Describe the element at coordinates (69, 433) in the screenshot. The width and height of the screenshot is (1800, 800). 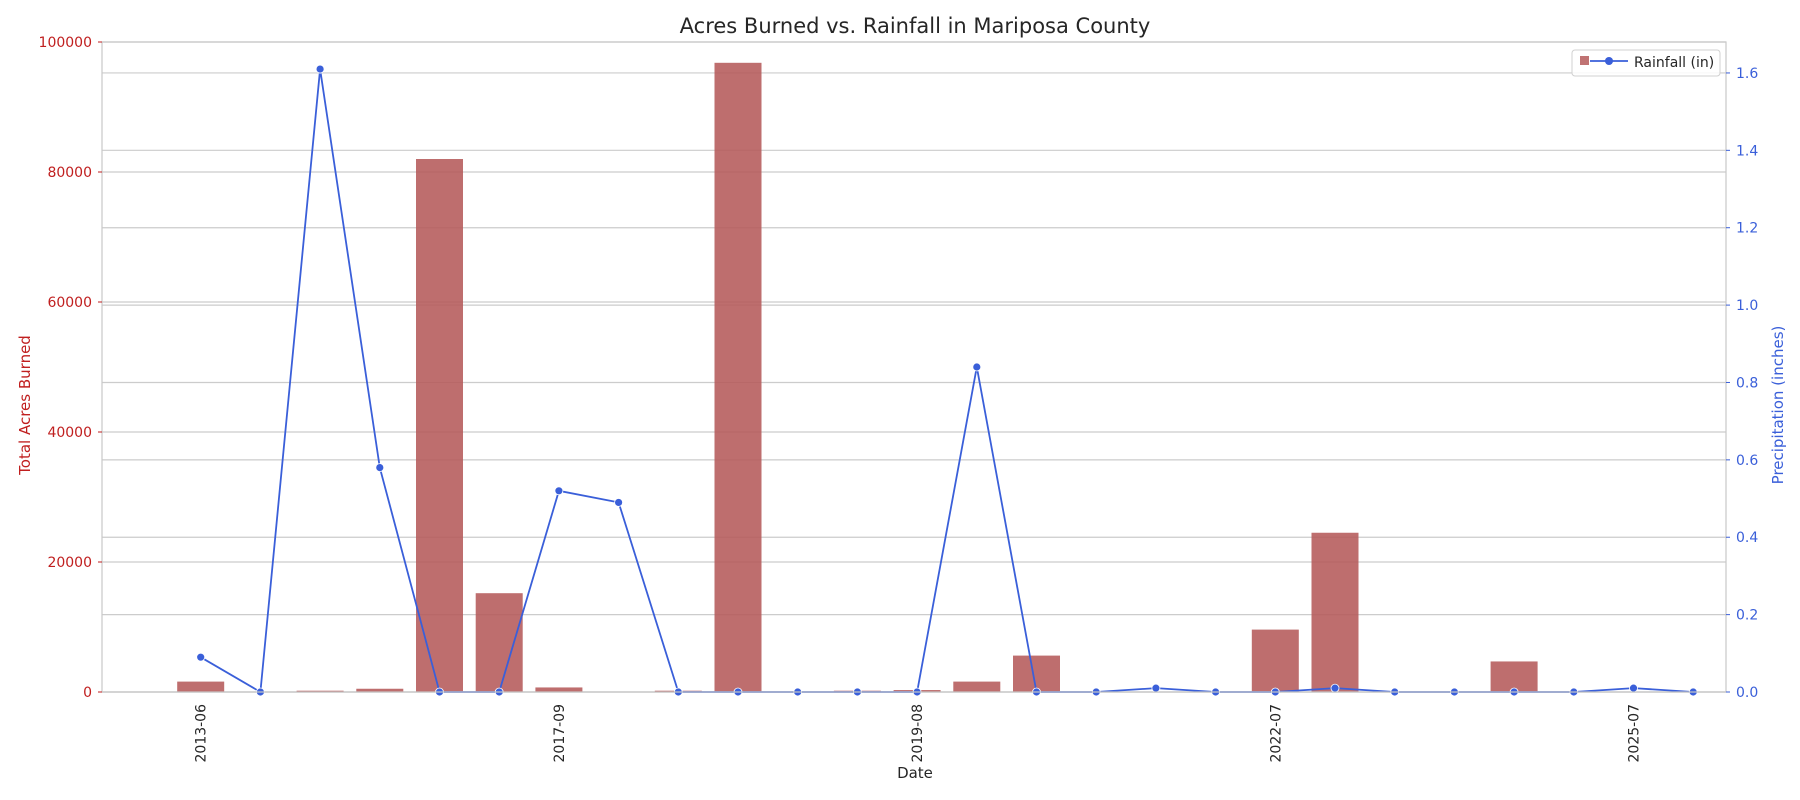
I see `left-tick-label: 40000` at that location.